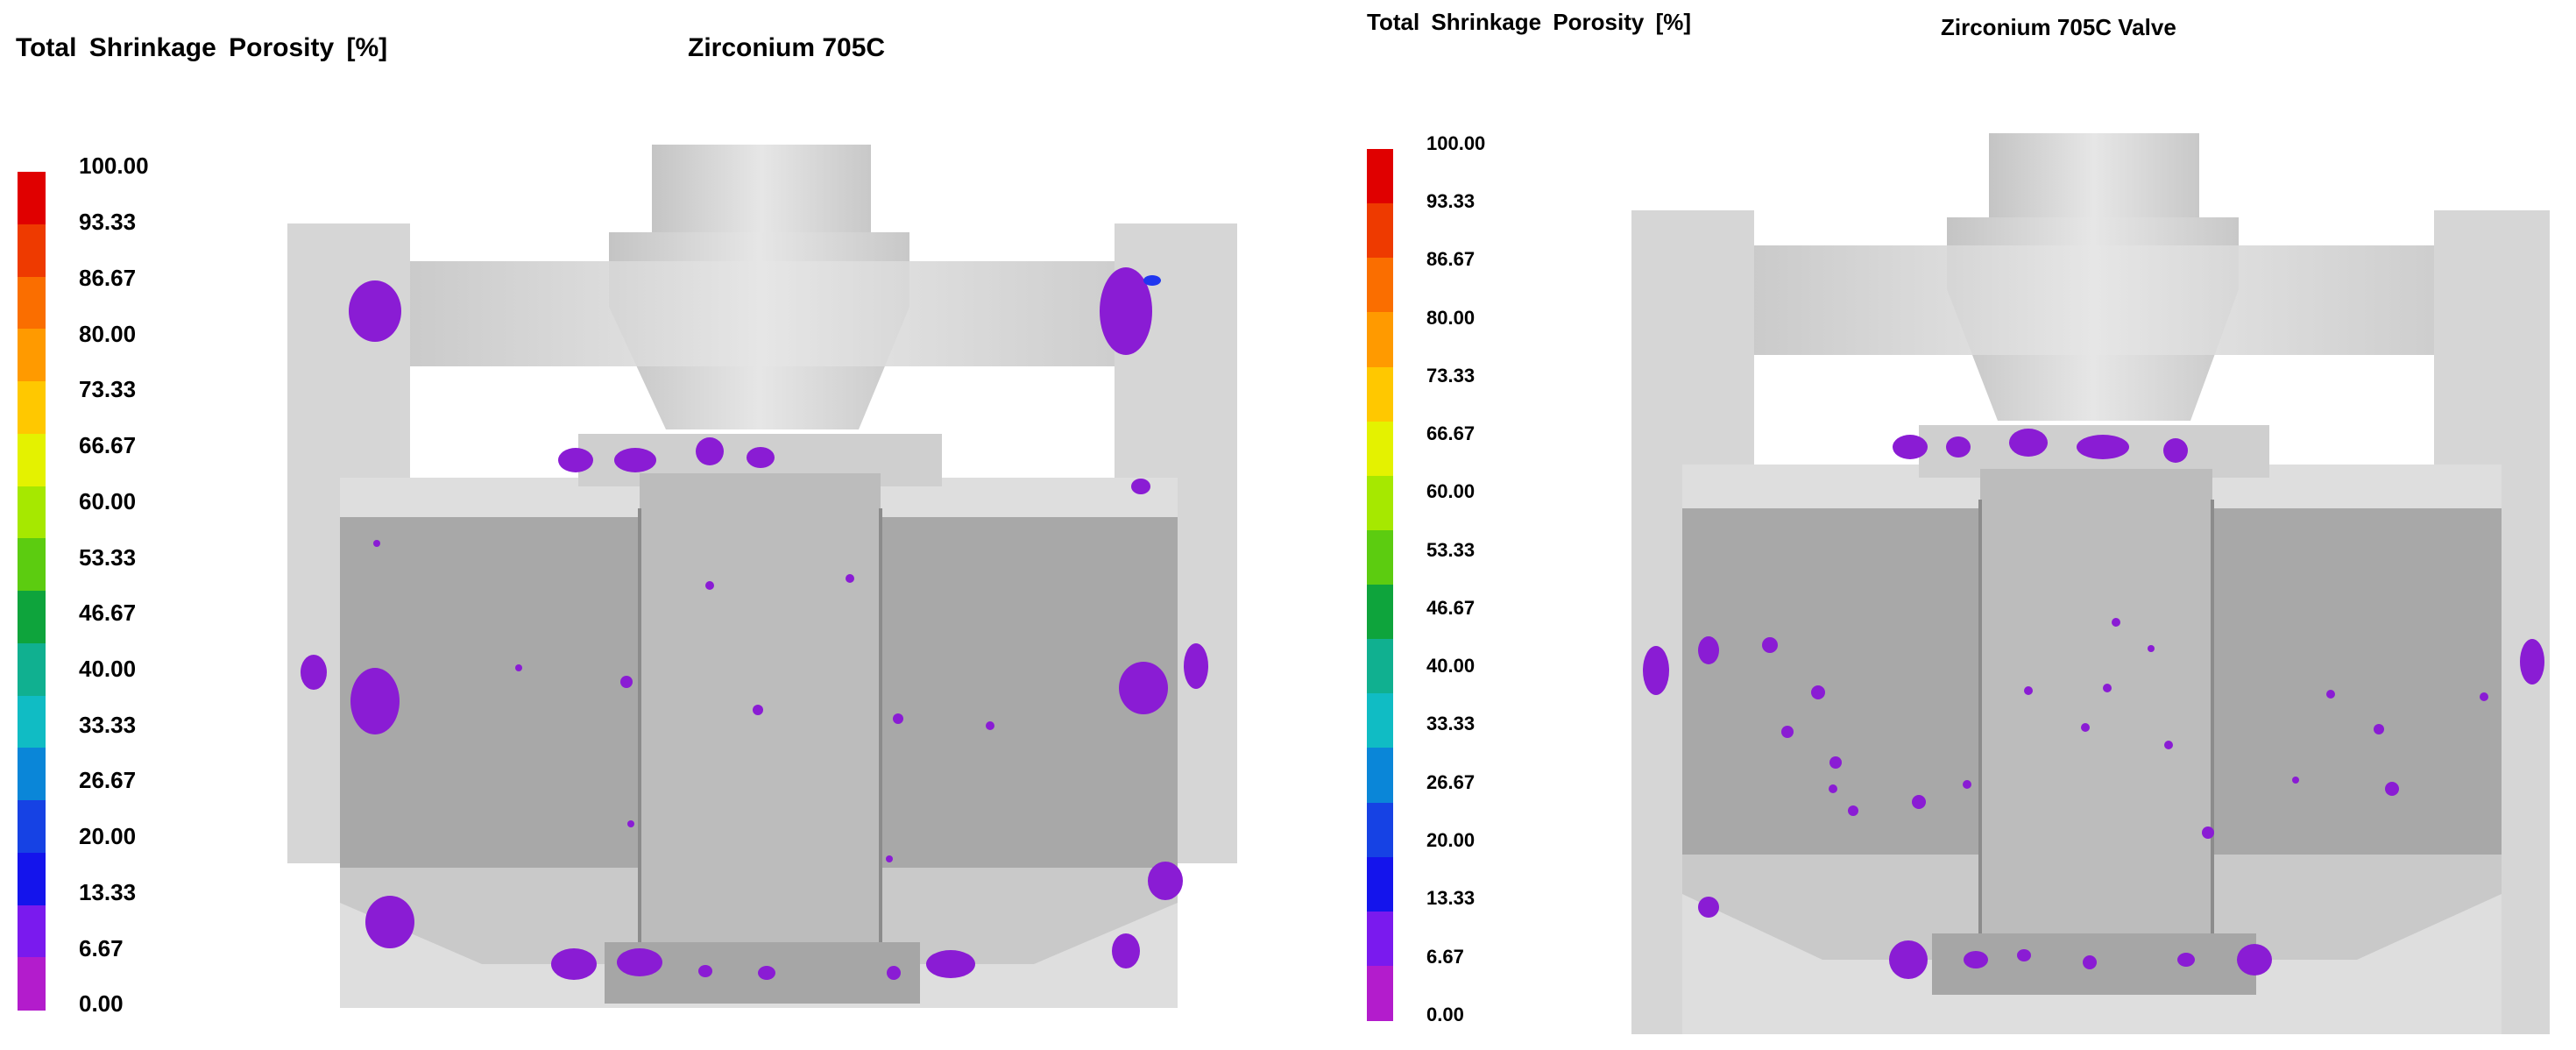 This screenshot has width=2576, height=1050. What do you see at coordinates (787, 48) in the screenshot?
I see `simulation-title: Zirconium 705C` at bounding box center [787, 48].